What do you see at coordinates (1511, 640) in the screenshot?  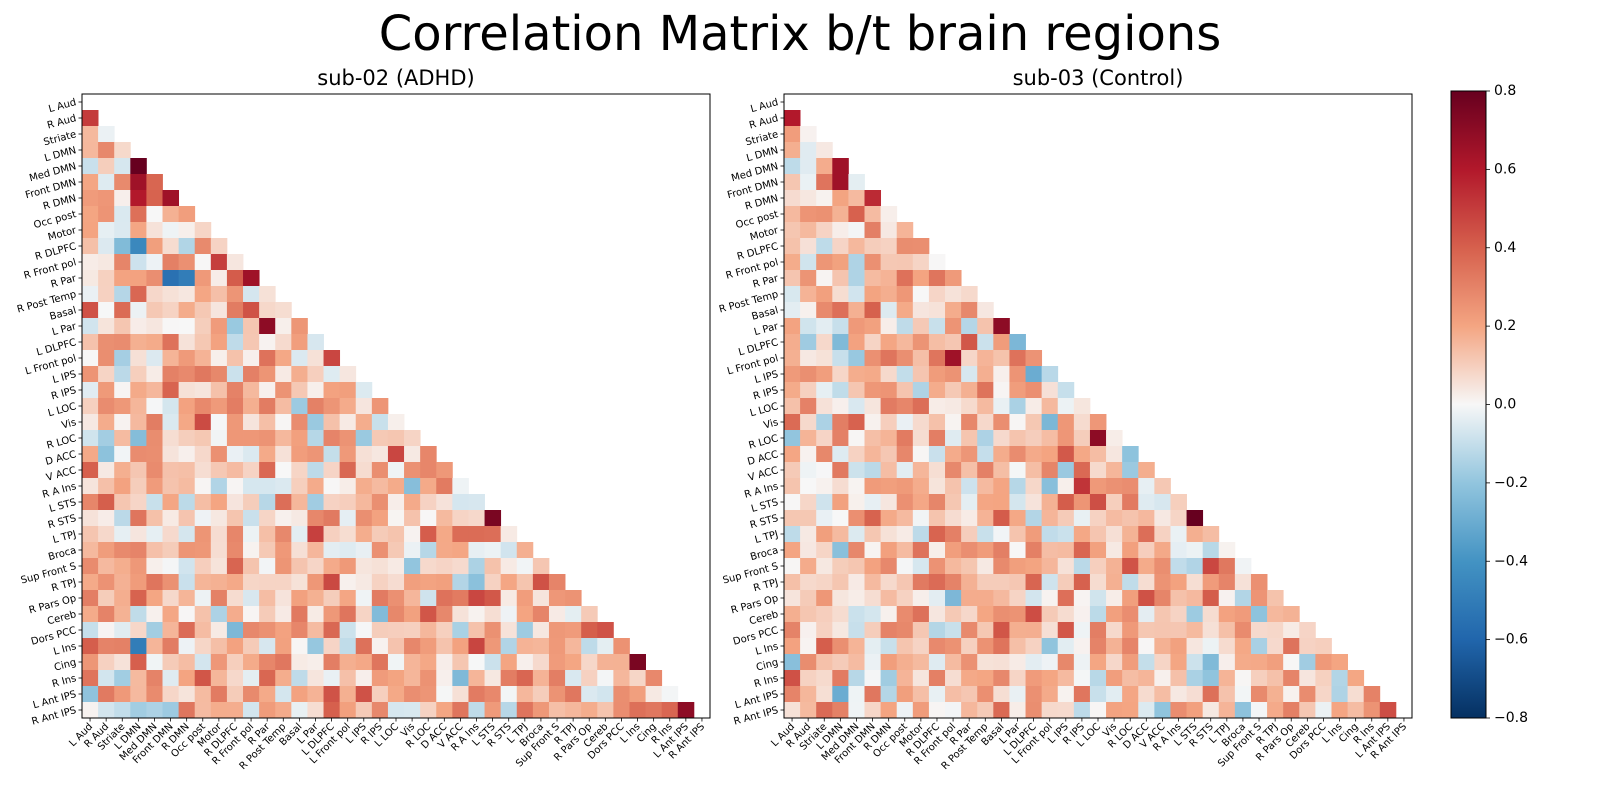 I see `colorbar-tick-label: −0.6` at bounding box center [1511, 640].